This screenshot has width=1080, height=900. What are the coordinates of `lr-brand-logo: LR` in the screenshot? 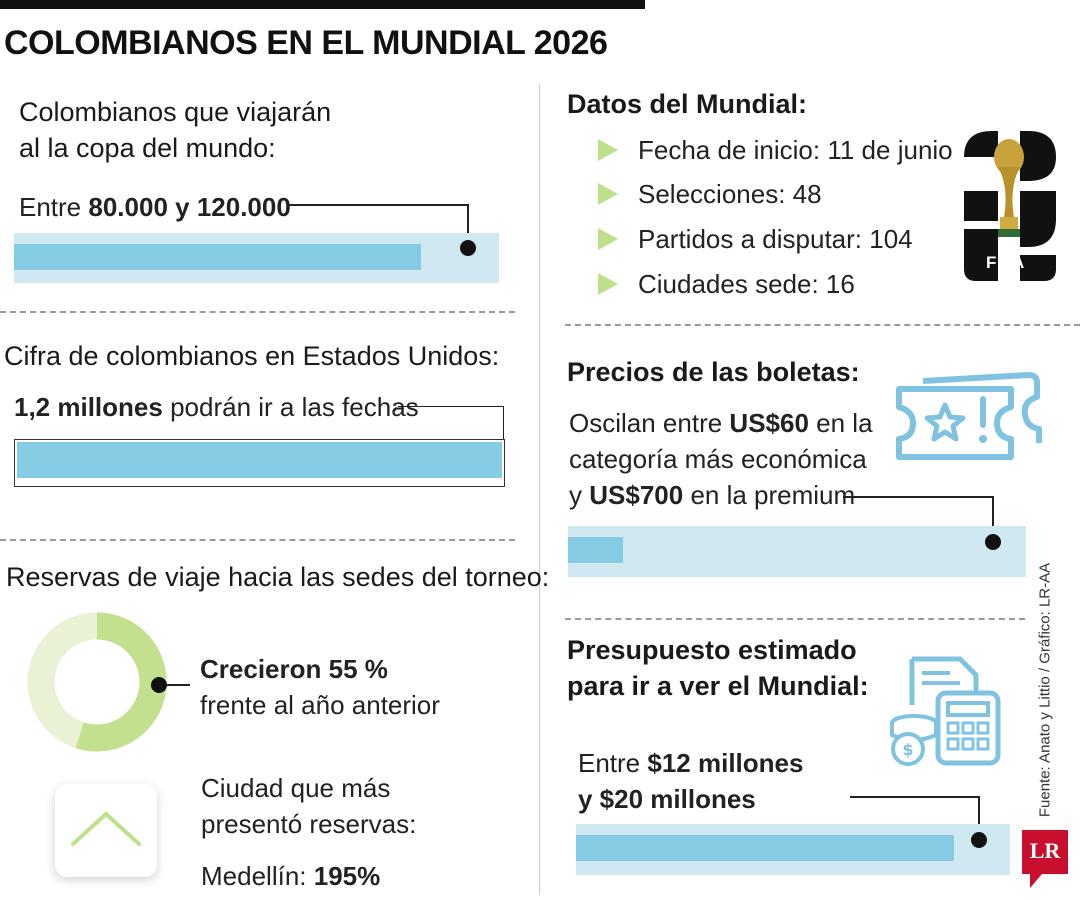 It's located at (1045, 859).